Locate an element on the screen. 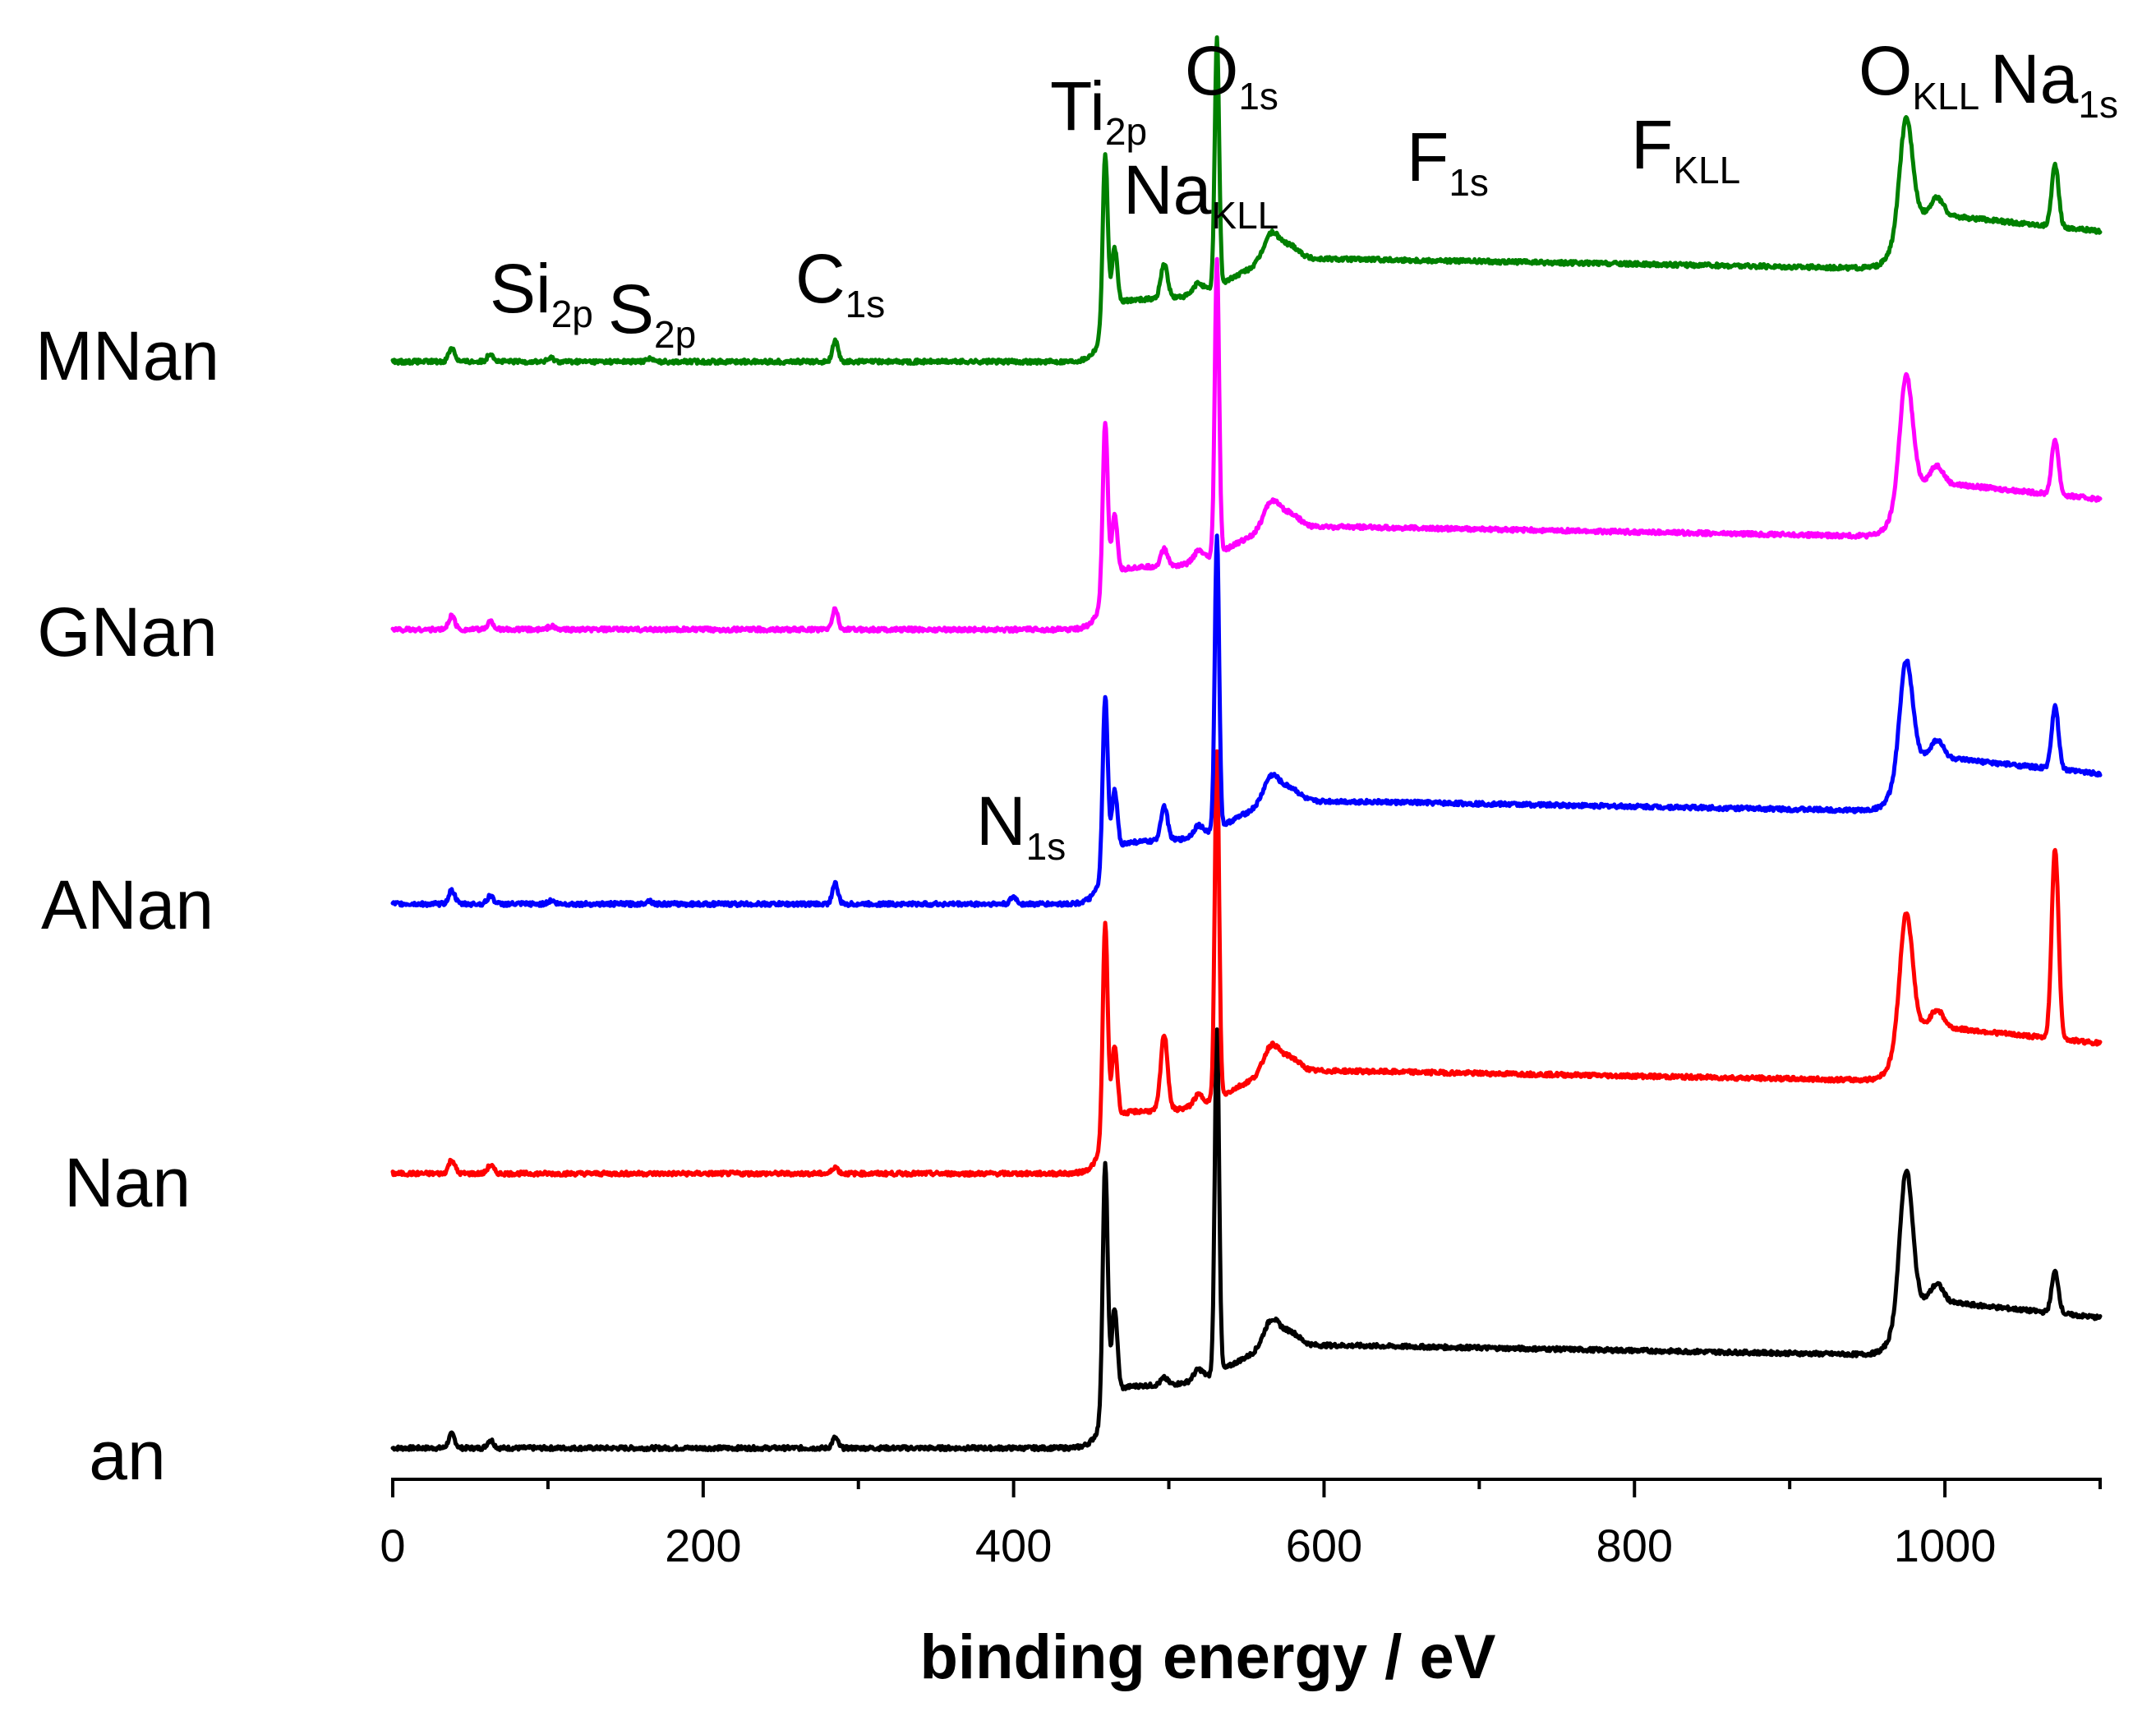  x-tick-label: 600 is located at coordinates (1324, 1546).